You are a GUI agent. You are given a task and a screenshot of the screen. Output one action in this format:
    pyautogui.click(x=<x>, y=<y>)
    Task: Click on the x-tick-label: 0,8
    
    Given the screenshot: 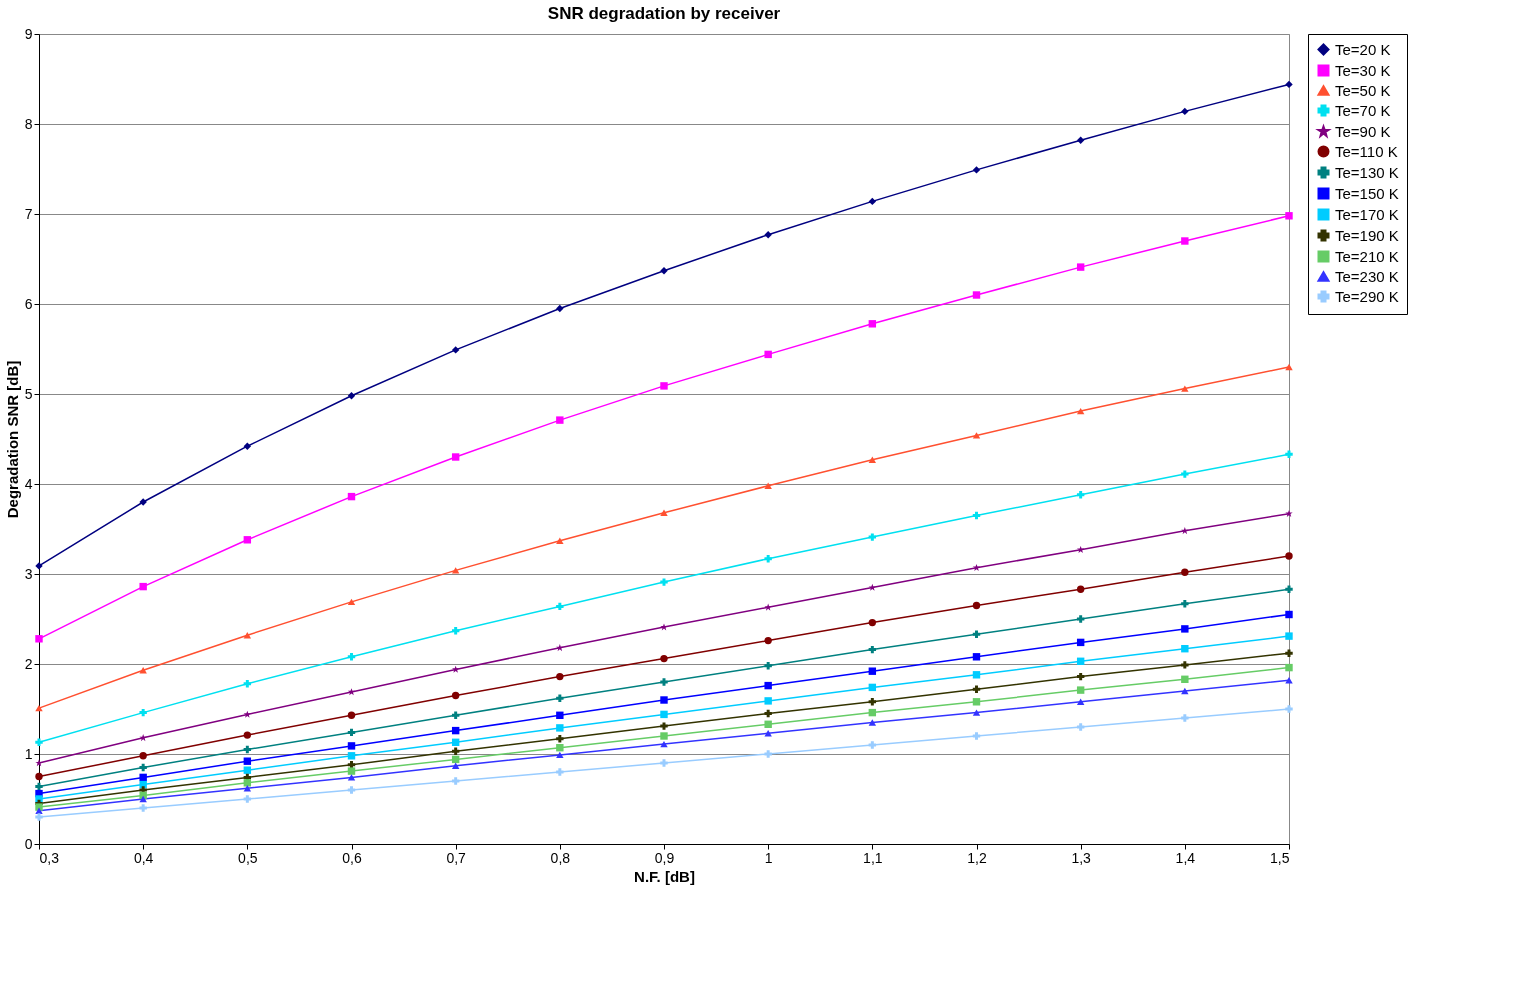 What is the action you would take?
    pyautogui.click(x=560, y=857)
    